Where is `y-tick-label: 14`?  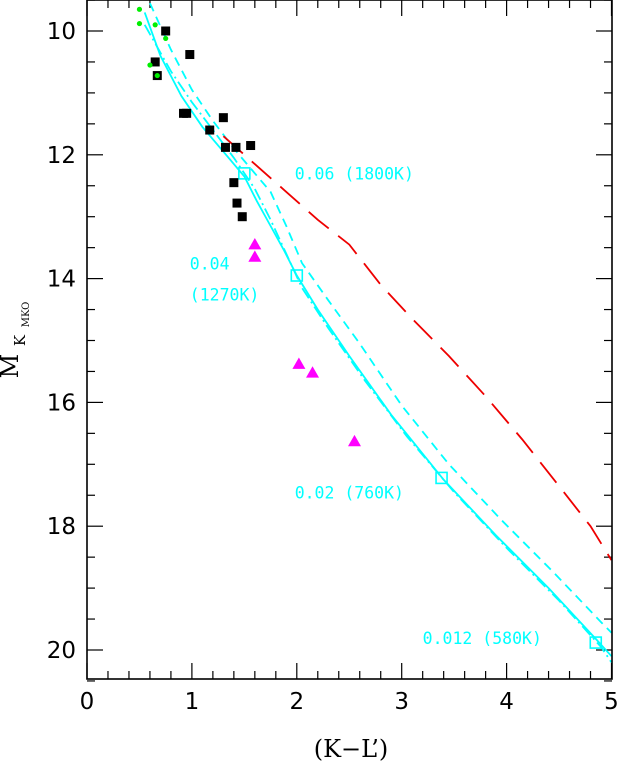
y-tick-label: 14 is located at coordinates (61, 280).